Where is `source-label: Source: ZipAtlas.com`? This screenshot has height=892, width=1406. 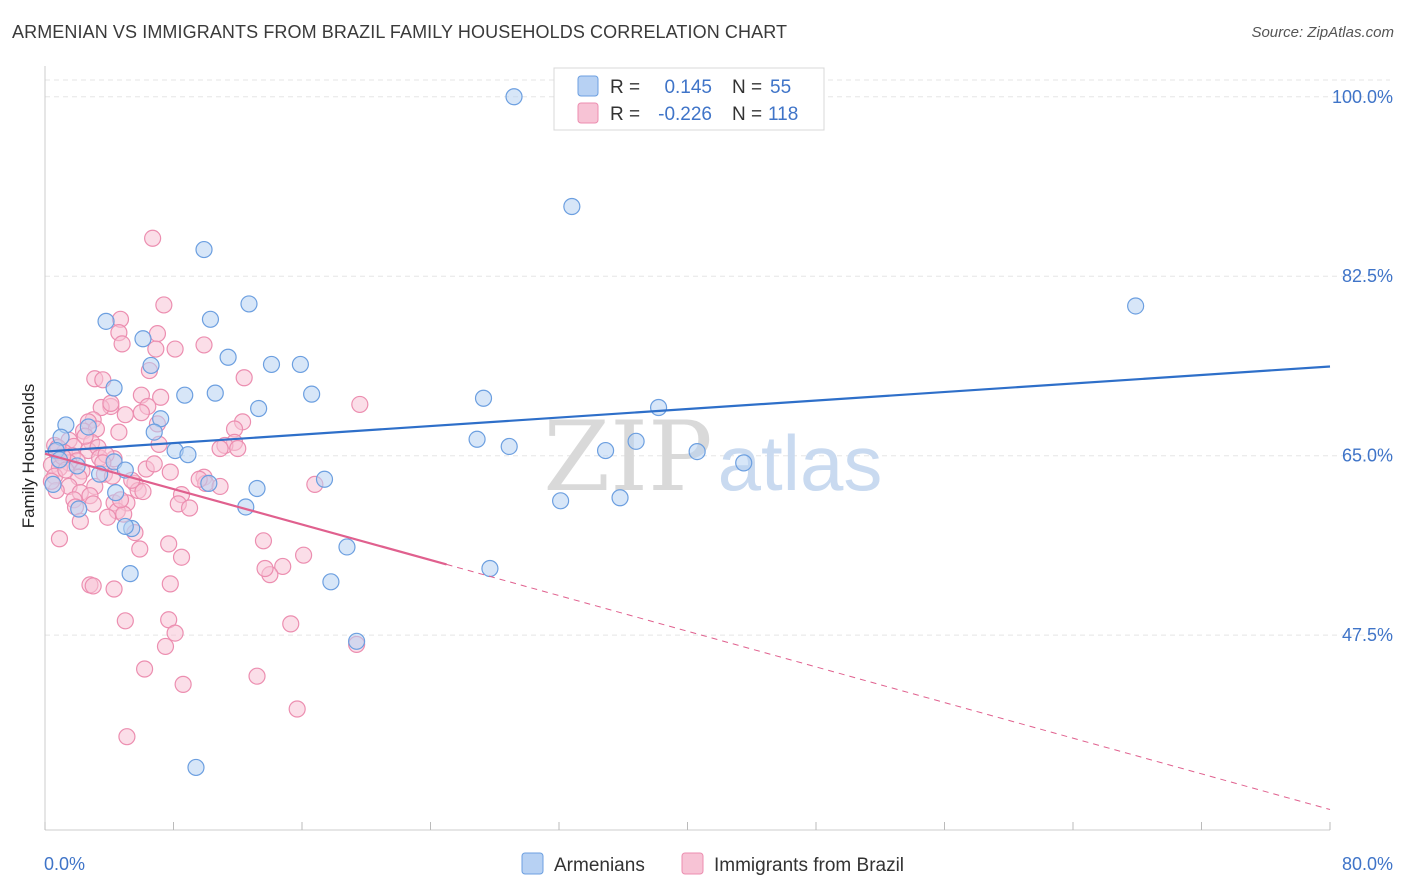 source-label: Source: ZipAtlas.com is located at coordinates (1322, 32).